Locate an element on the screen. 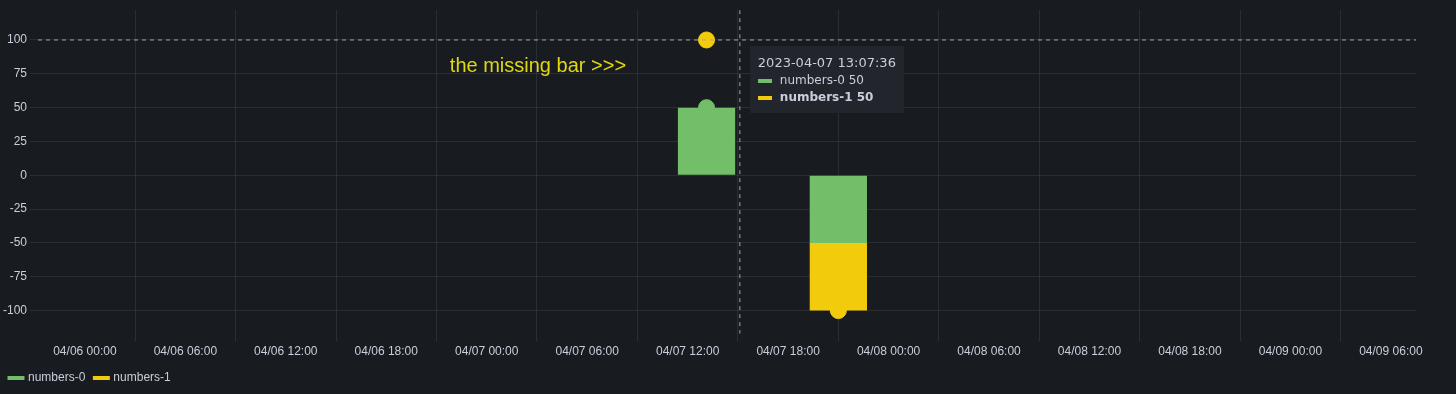 Image resolution: width=1456 pixels, height=394 pixels. x-tick-label: 04/08 12:00 is located at coordinates (1089, 351).